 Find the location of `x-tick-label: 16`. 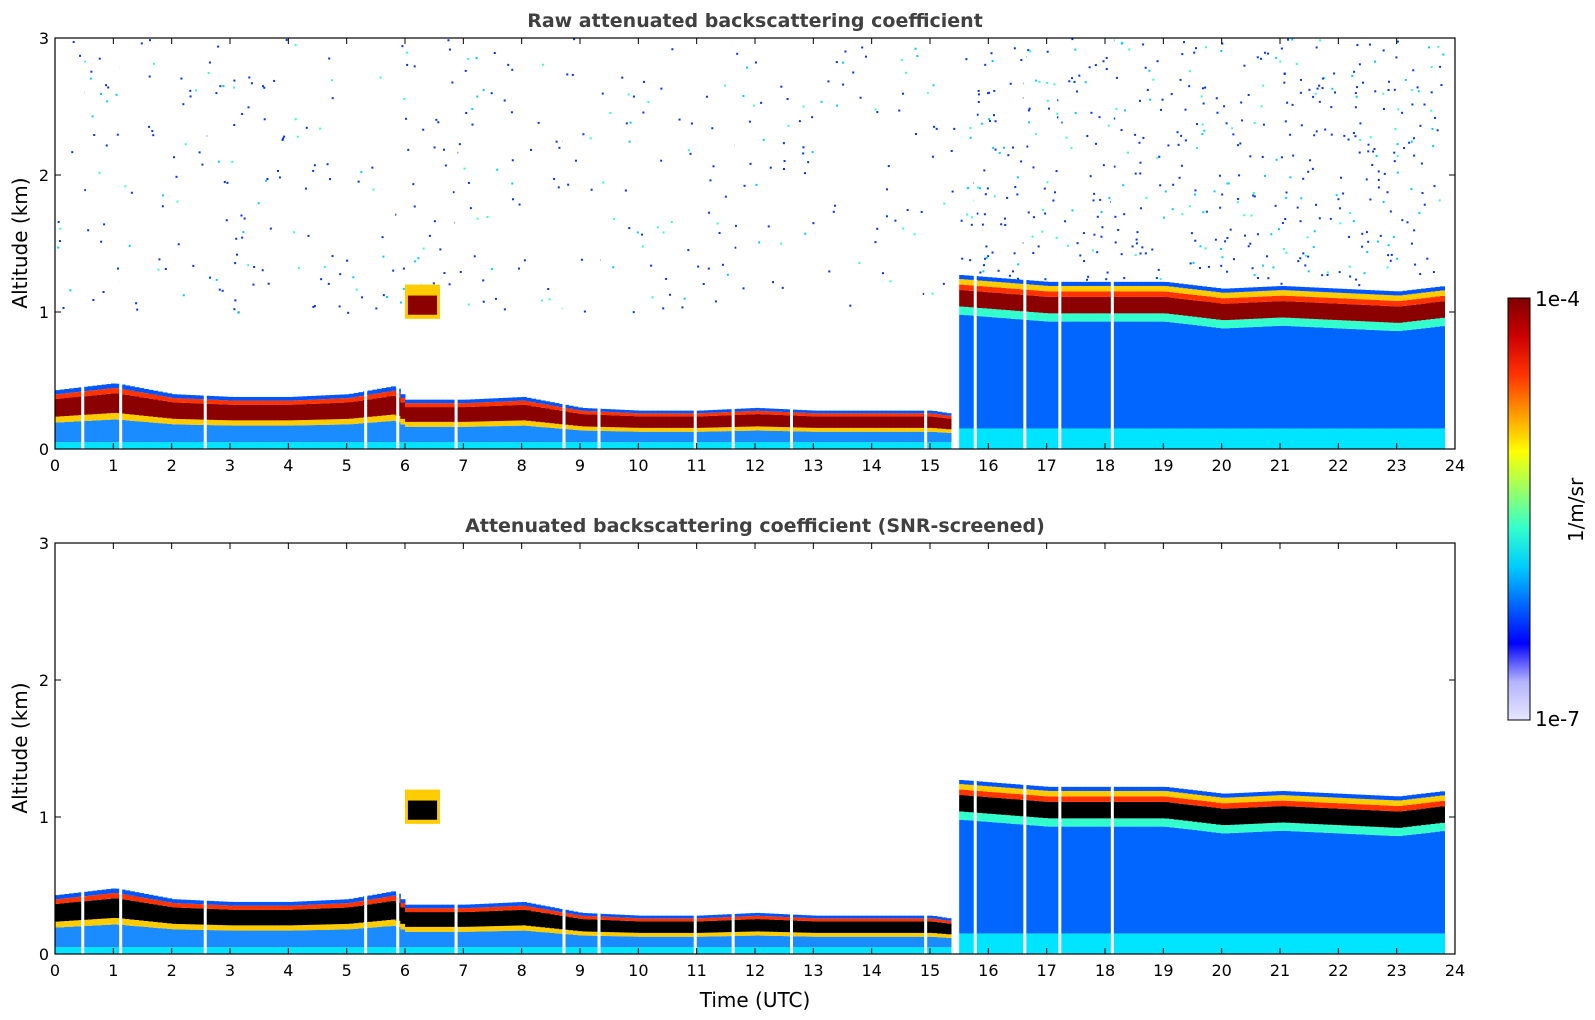

x-tick-label: 16 is located at coordinates (988, 465).